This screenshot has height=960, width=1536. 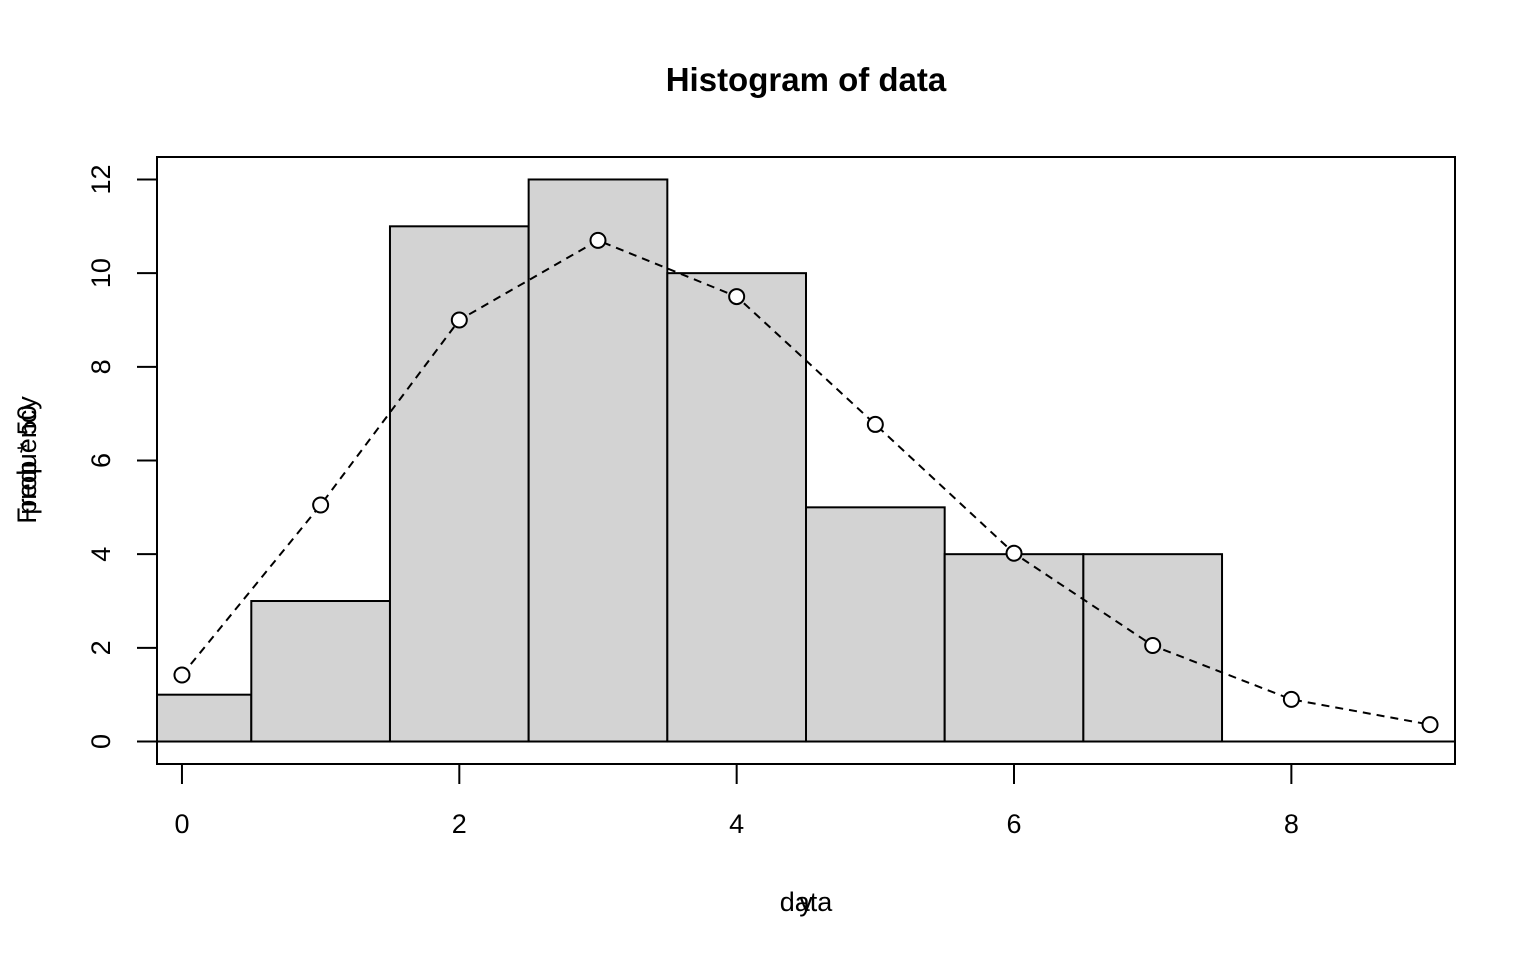 I want to click on y-tick-label-4: 4, so click(x=101, y=554).